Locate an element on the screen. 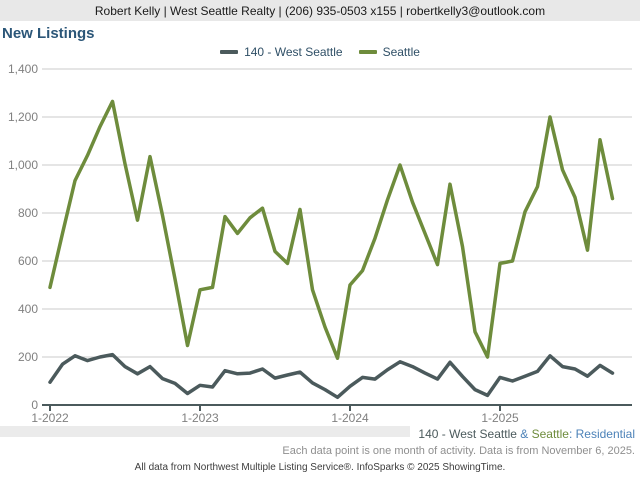  y-axis-tick-label: 0 is located at coordinates (34, 405).